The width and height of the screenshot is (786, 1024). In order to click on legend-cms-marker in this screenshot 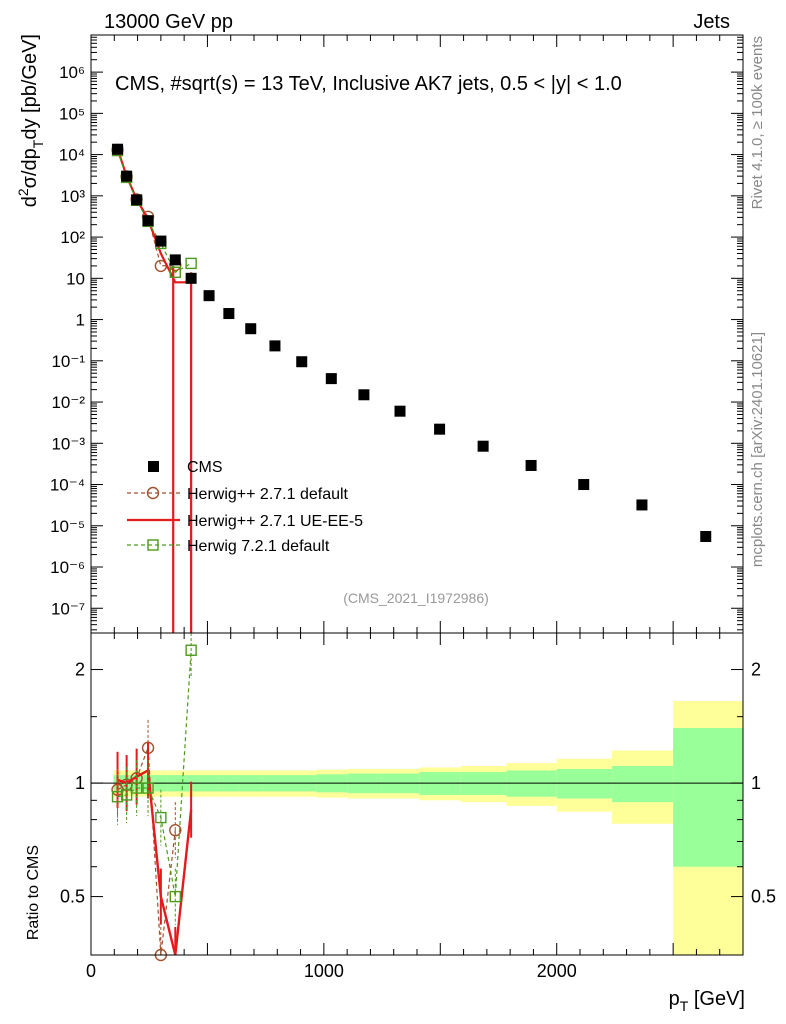, I will do `click(153, 466)`.